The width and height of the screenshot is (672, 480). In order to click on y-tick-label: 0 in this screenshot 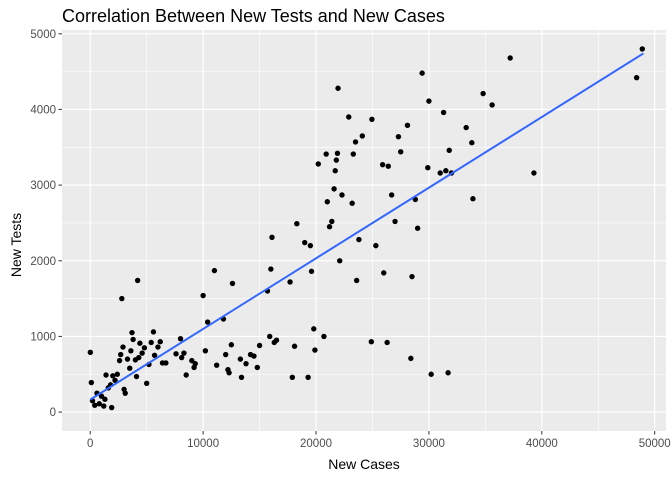, I will do `click(53, 413)`.